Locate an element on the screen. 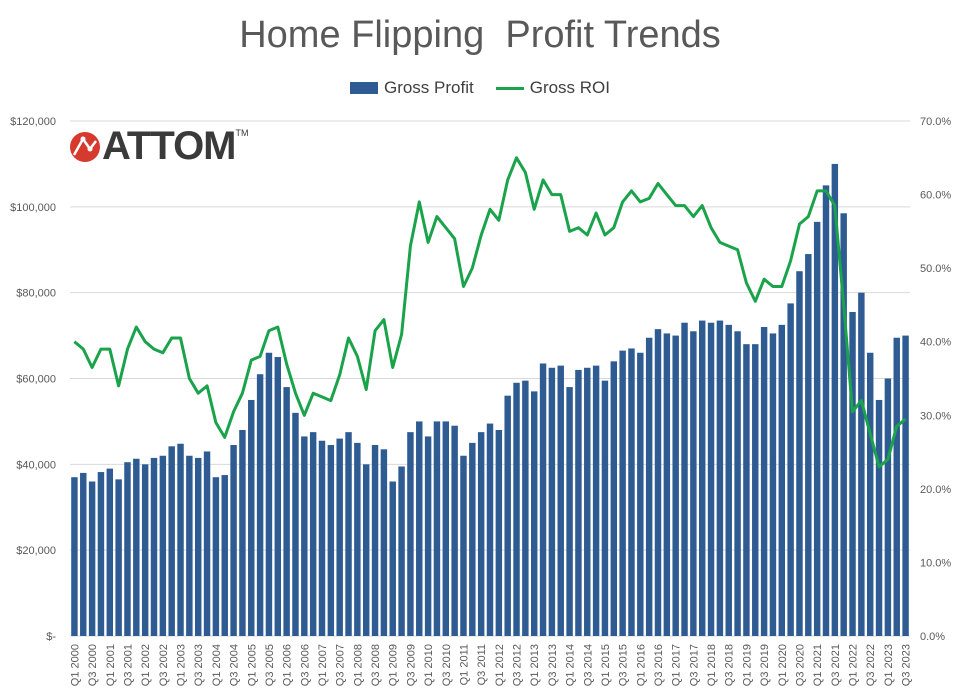  x-tick-label: Q1 2021 is located at coordinates (818, 665).